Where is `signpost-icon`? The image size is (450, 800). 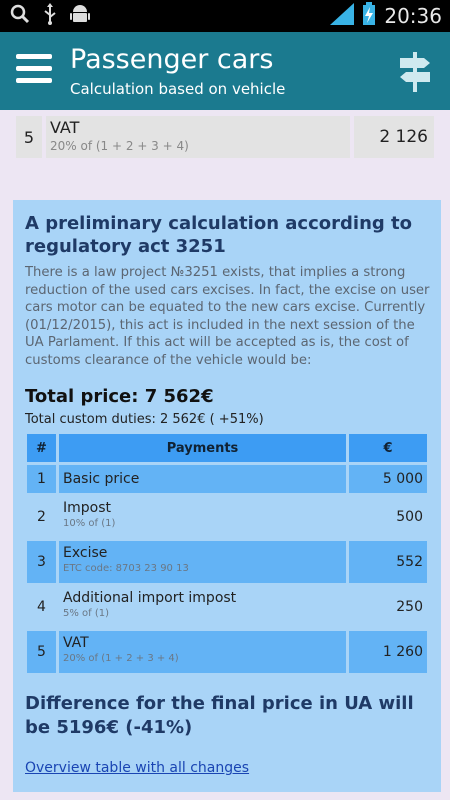
signpost-icon is located at coordinates (415, 71).